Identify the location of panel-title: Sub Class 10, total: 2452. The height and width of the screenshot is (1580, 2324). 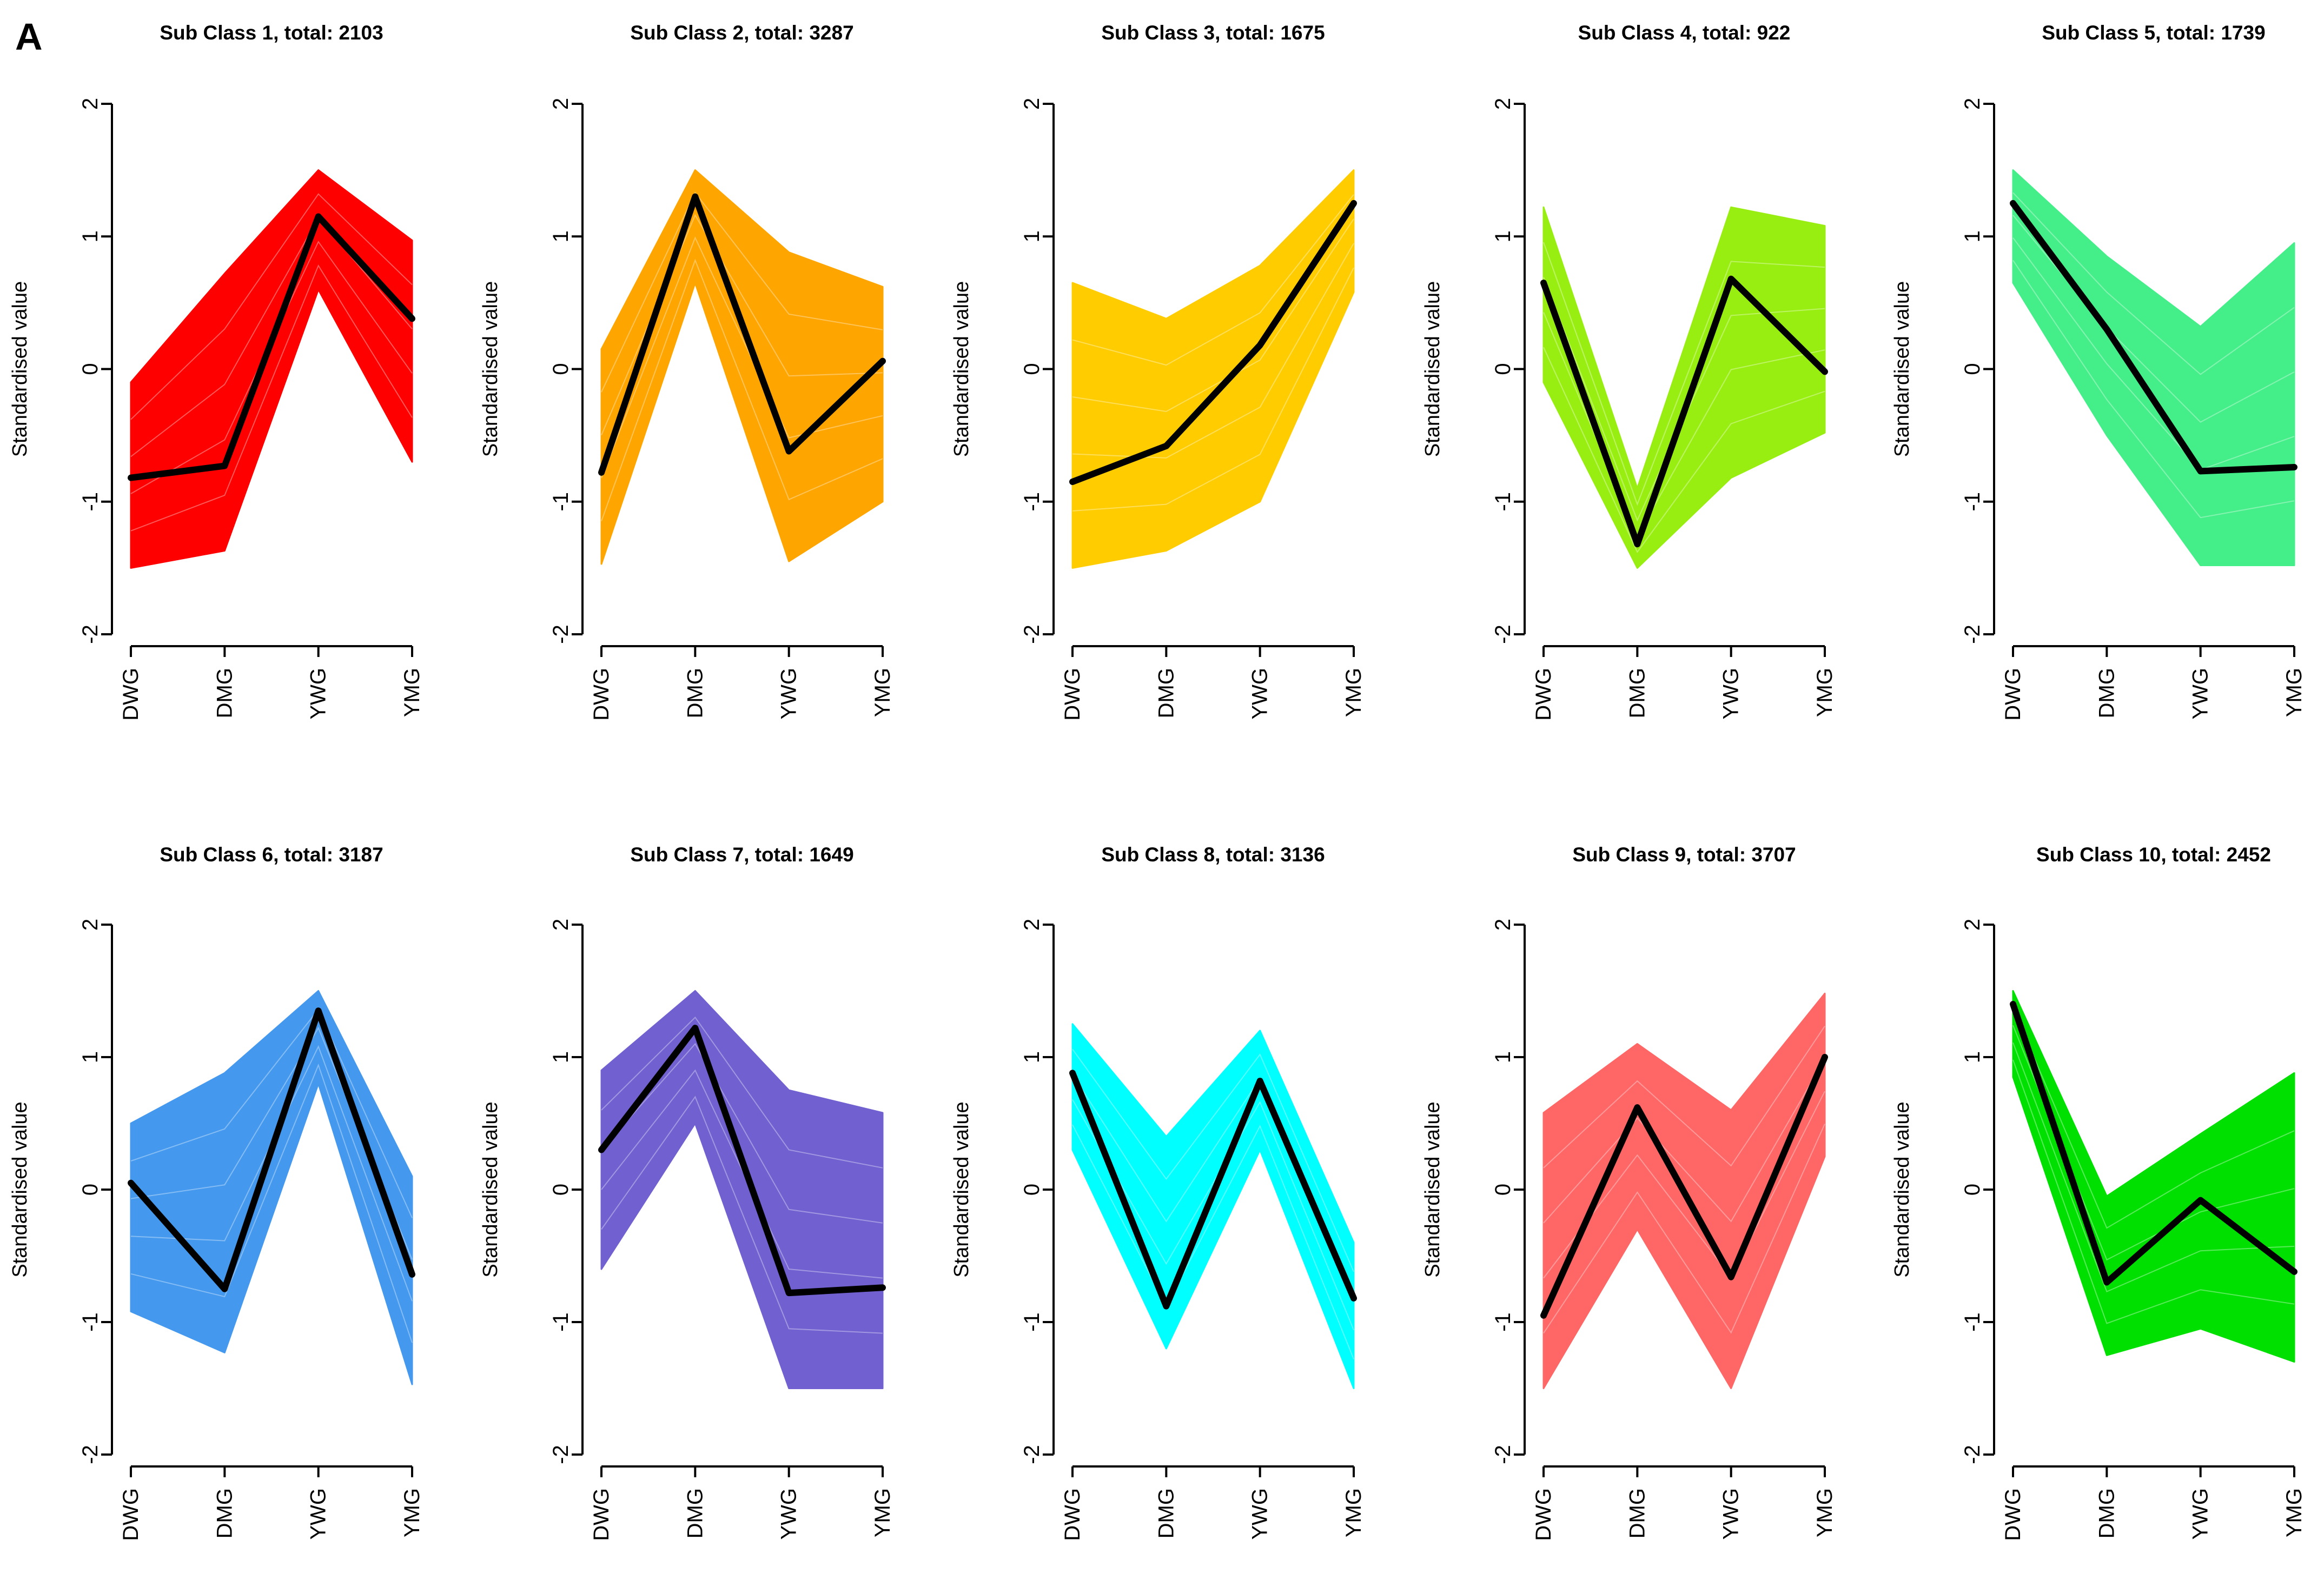
(2154, 855).